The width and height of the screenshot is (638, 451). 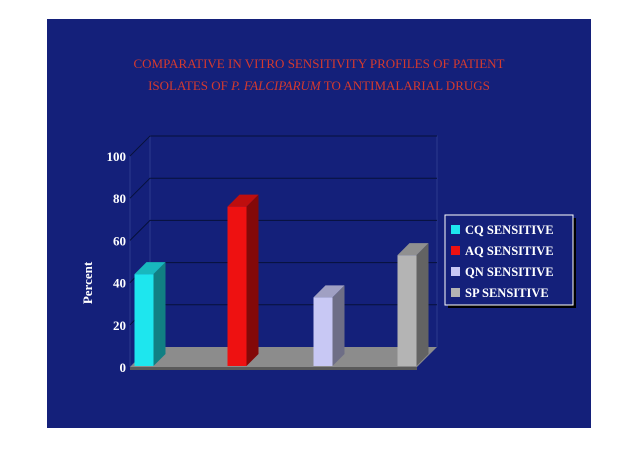 What do you see at coordinates (273, 368) in the screenshot?
I see `floor-edge` at bounding box center [273, 368].